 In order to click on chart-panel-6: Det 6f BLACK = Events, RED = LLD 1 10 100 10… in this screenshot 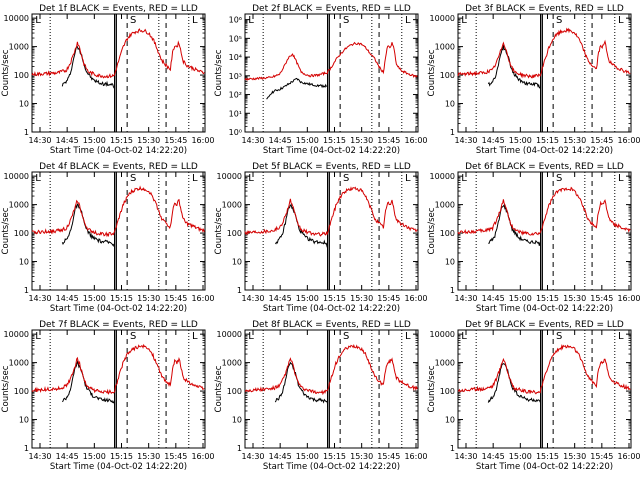, I will do `click(533, 238)`.